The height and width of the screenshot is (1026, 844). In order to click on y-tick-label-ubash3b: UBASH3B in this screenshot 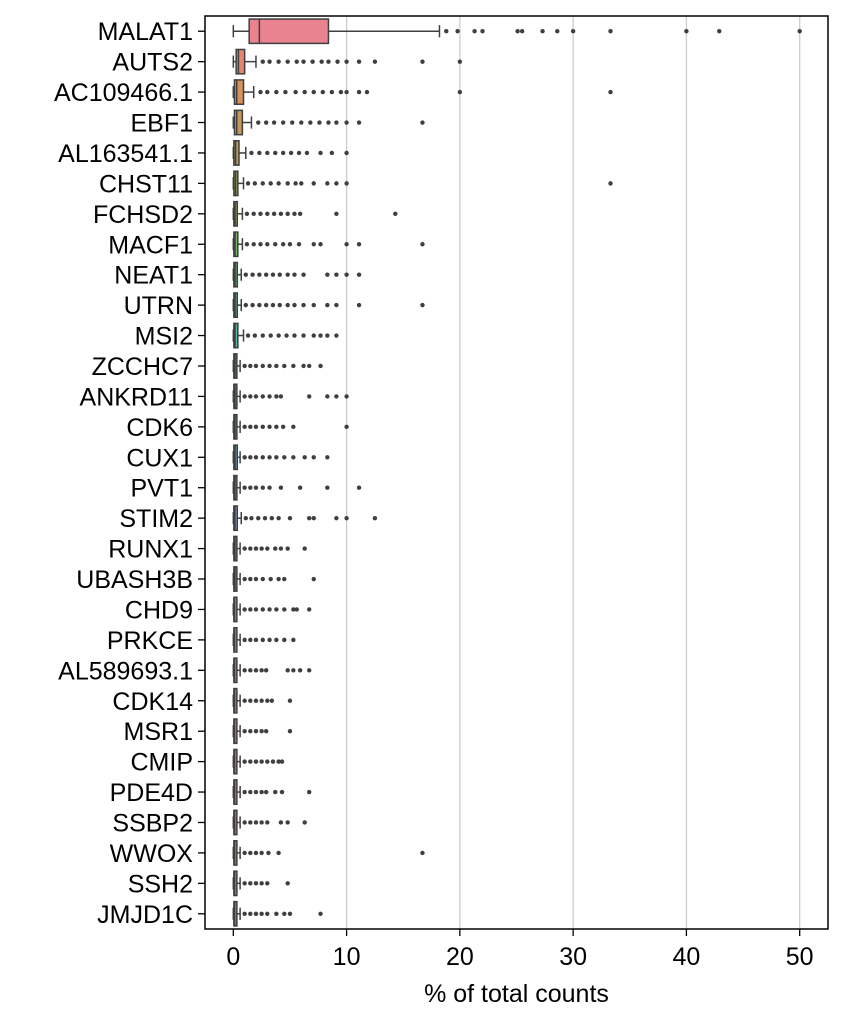, I will do `click(134, 580)`.